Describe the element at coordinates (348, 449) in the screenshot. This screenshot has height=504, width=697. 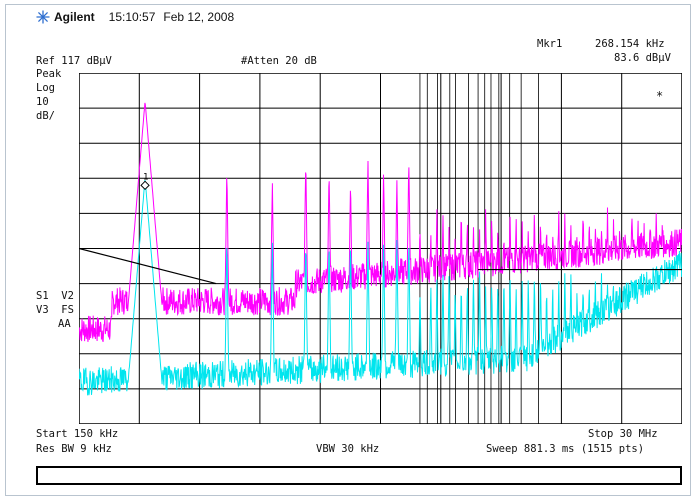
I see `video-bandwidth: VBW 30 kHz` at that location.